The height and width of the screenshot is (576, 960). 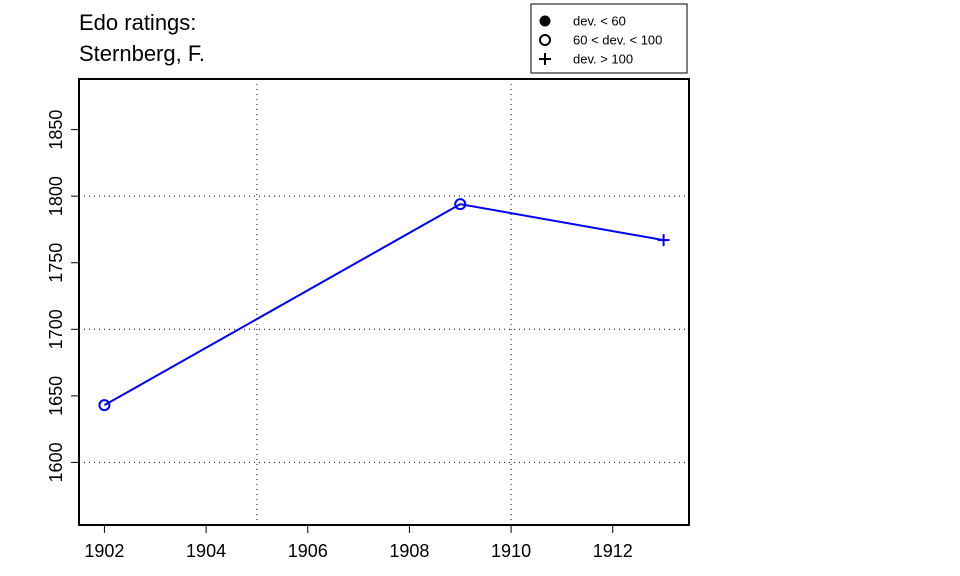 What do you see at coordinates (206, 551) in the screenshot?
I see `x-tick-label-1904: 1904` at bounding box center [206, 551].